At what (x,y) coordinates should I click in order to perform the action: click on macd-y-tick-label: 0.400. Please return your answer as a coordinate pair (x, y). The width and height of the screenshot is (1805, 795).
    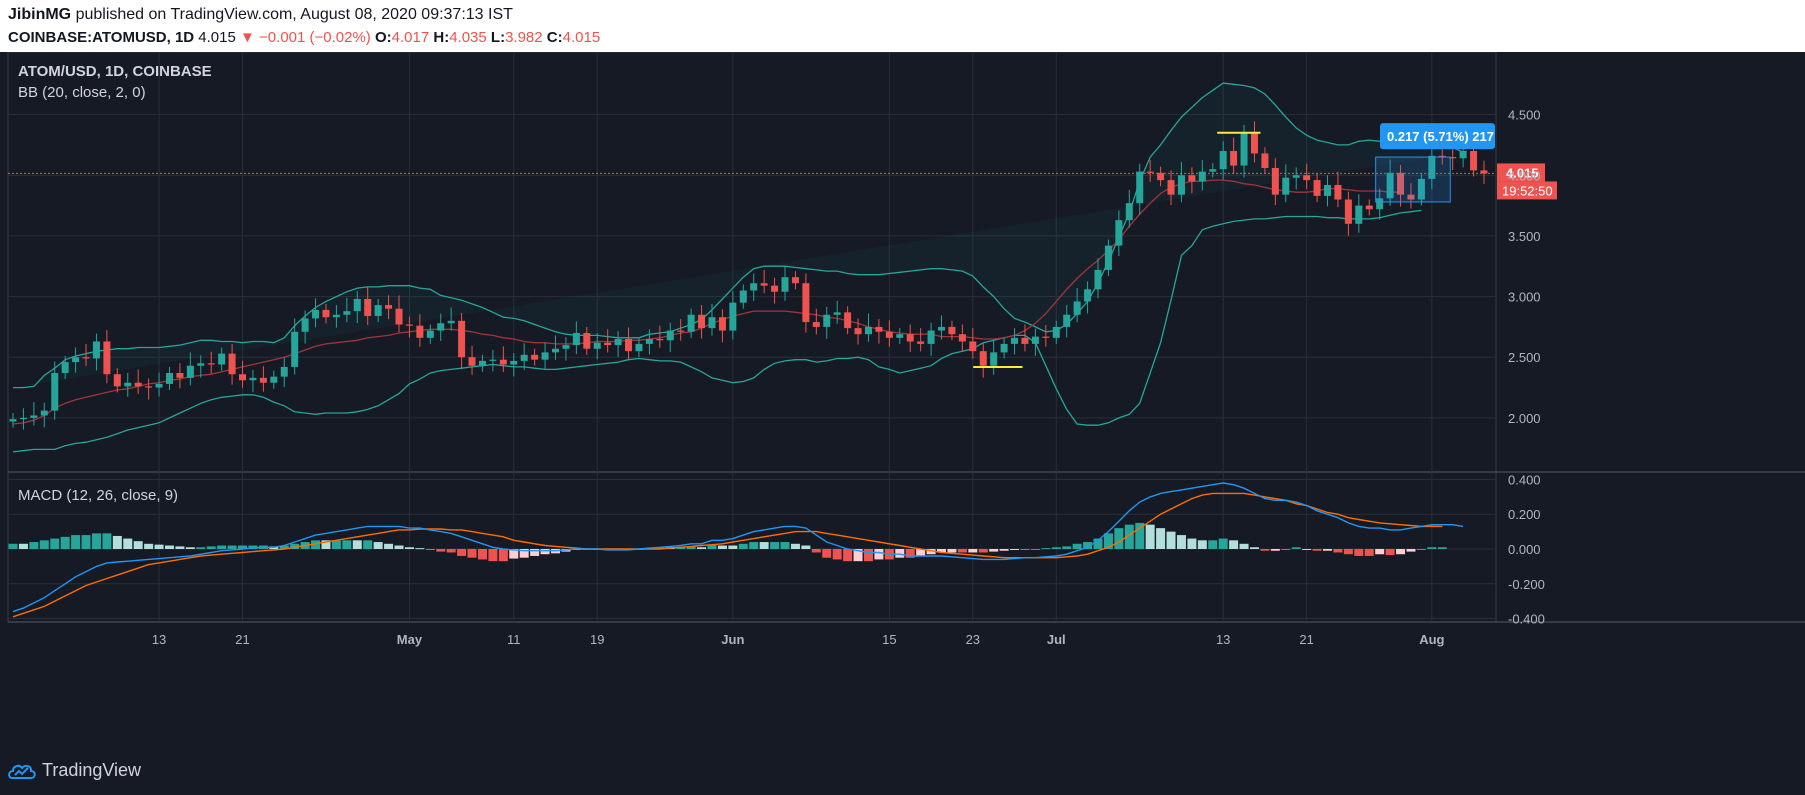
    Looking at the image, I should click on (1524, 479).